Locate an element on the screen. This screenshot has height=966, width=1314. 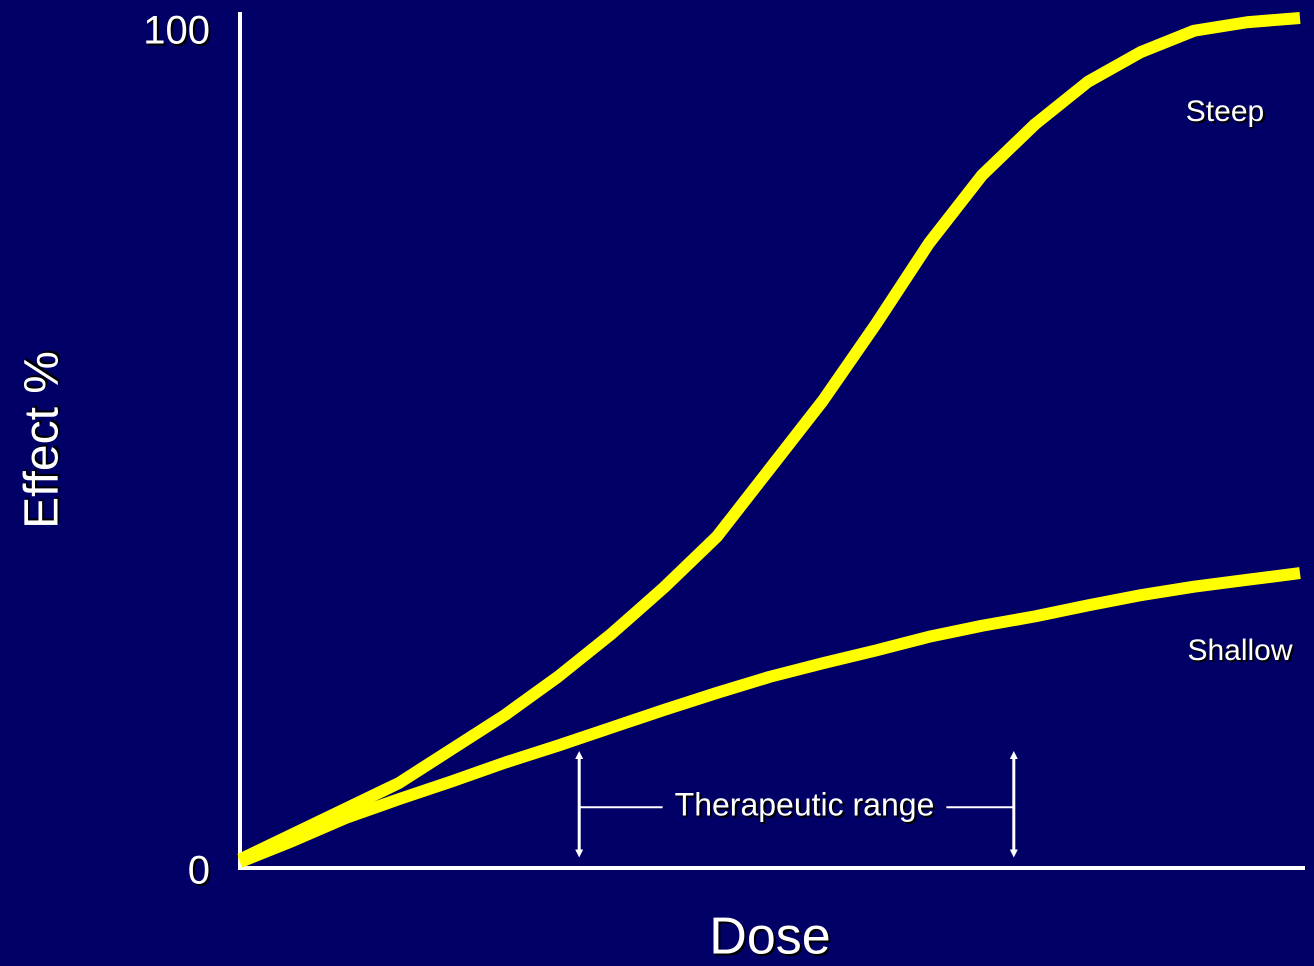
y-tick-label: 100 is located at coordinates (176, 31).